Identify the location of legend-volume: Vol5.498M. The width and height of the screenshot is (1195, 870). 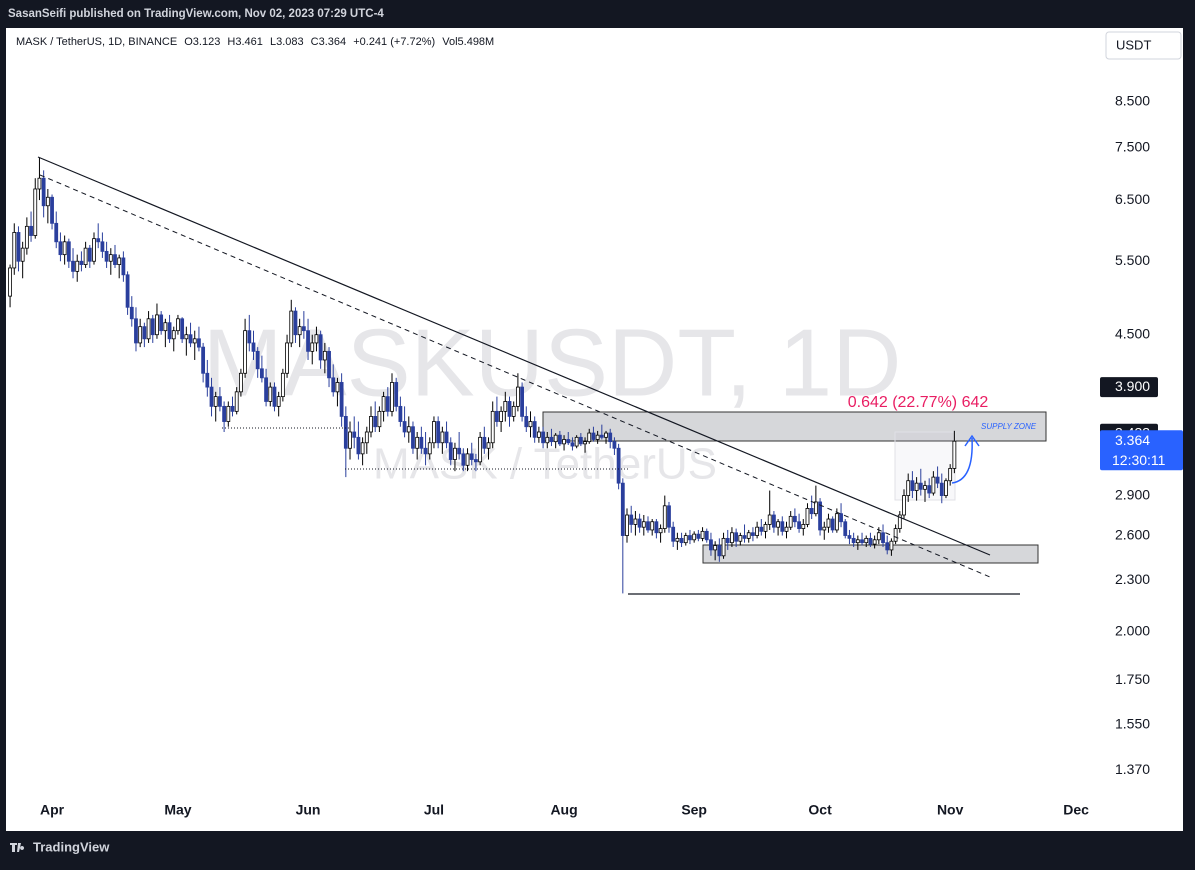
(468, 42).